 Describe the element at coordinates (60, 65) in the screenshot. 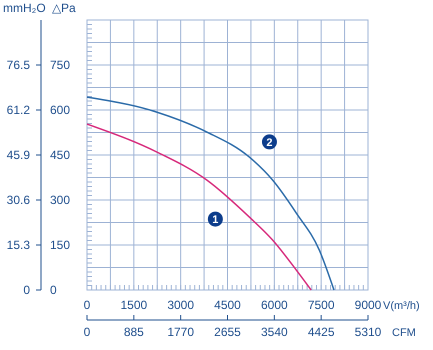

I see `y-tick-label: 750` at that location.